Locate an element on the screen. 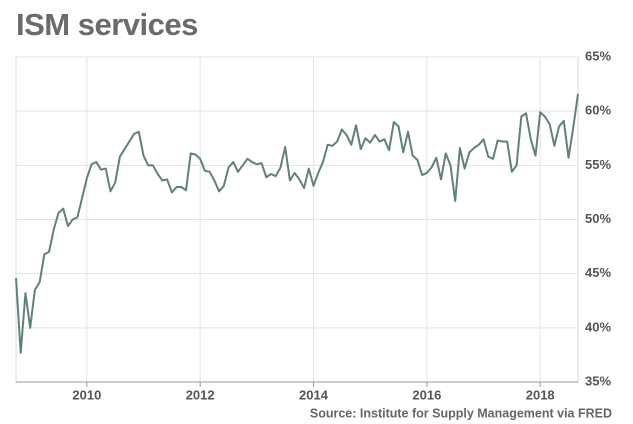 Image resolution: width=633 pixels, height=424 pixels. y-tick-label: 45% is located at coordinates (598, 272).